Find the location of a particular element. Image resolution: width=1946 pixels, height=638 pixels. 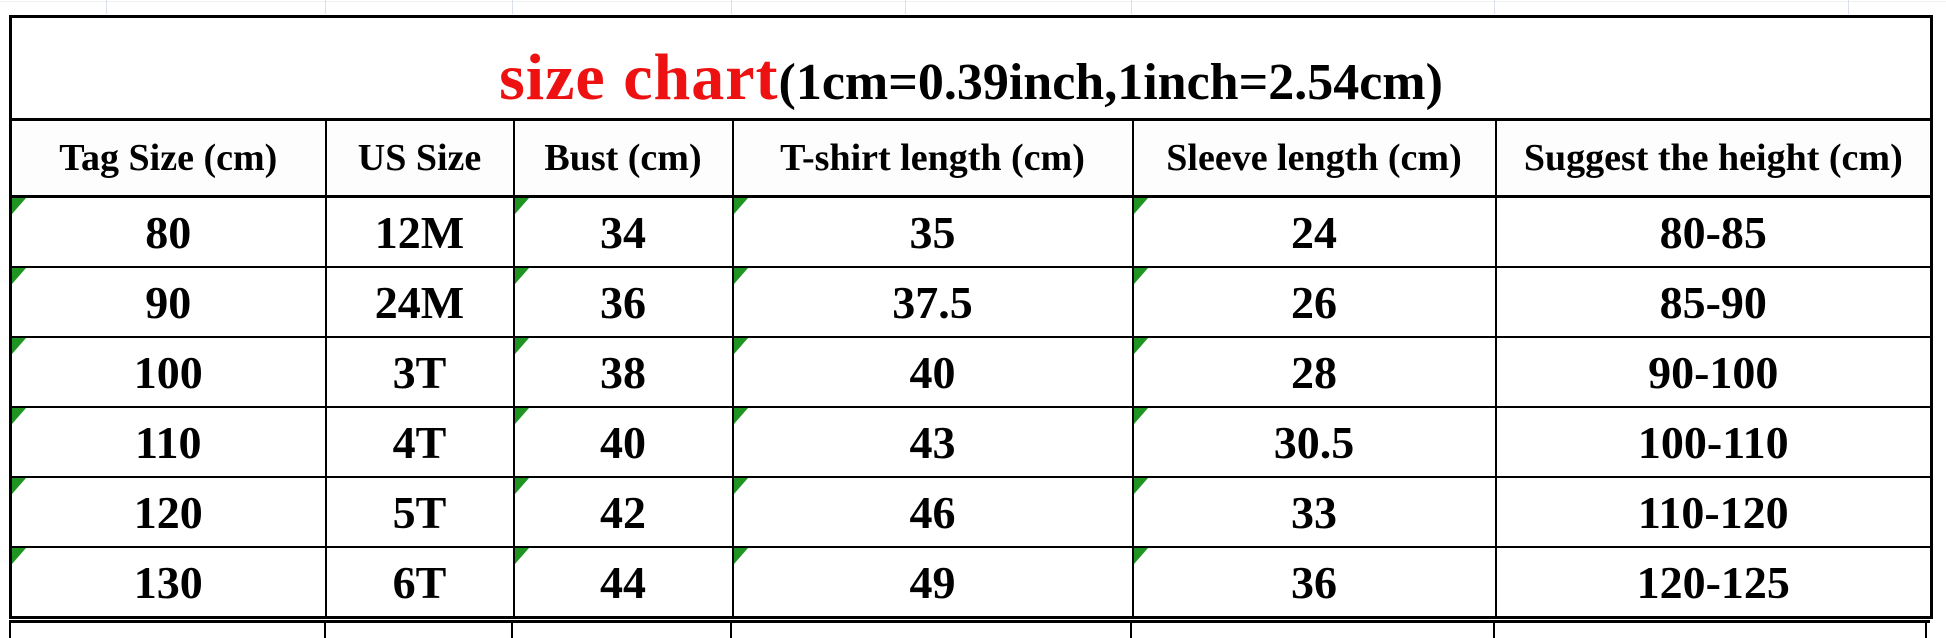

table-row: 130 6T 44 49 36 120-125 is located at coordinates (971, 582).